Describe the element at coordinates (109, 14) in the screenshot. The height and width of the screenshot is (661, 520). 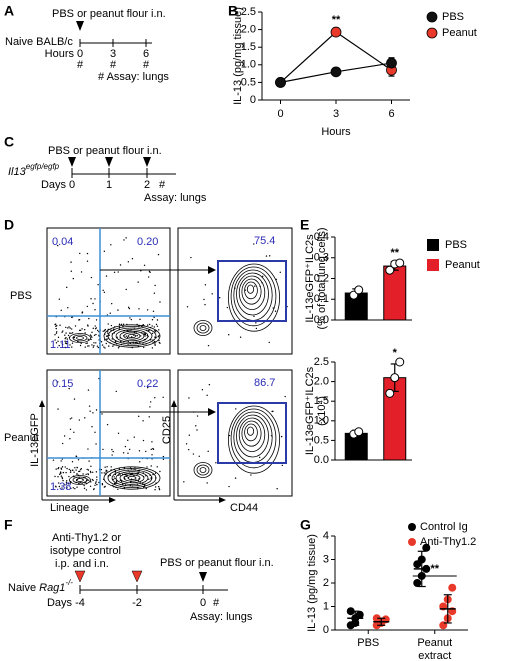
I see `treatment-label: PBS or peanut flour i.n.` at that location.